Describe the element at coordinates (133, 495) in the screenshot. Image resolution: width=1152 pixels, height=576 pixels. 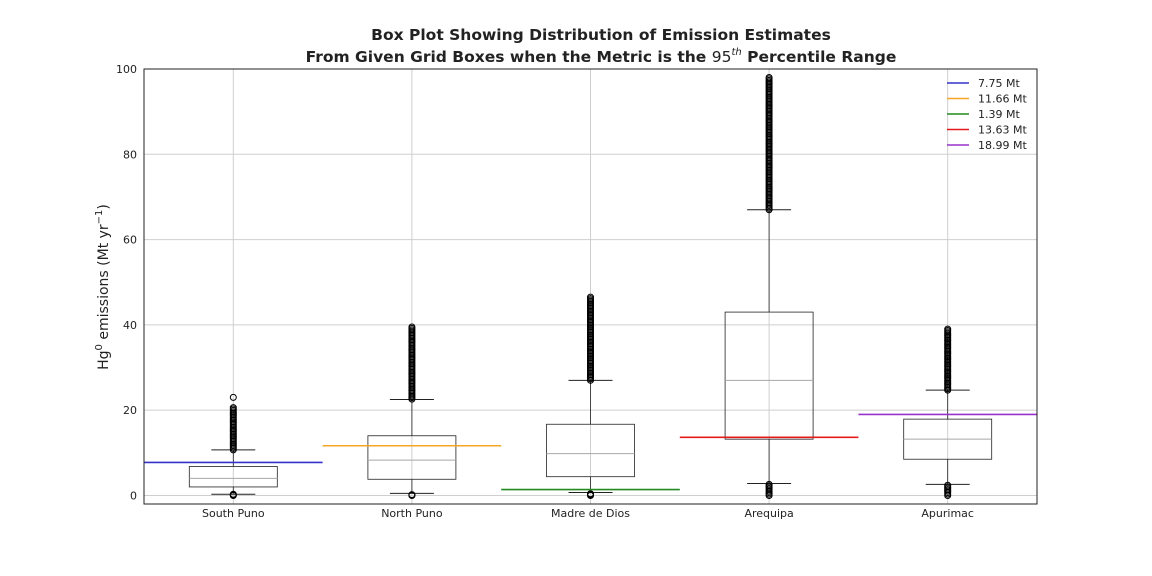
I see `y-tick-label: 0` at that location.